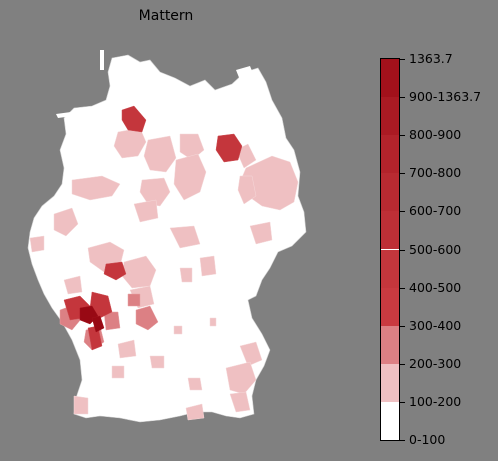 This screenshot has height=461, width=498. What do you see at coordinates (92, 319) in the screenshot?
I see `districts-900-plus` at bounding box center [92, 319].